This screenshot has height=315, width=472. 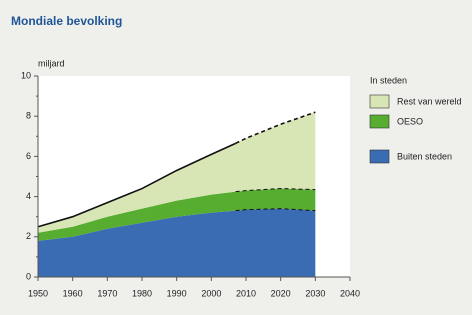 What do you see at coordinates (388, 80) in the screenshot?
I see `legend-title: In steden` at bounding box center [388, 80].